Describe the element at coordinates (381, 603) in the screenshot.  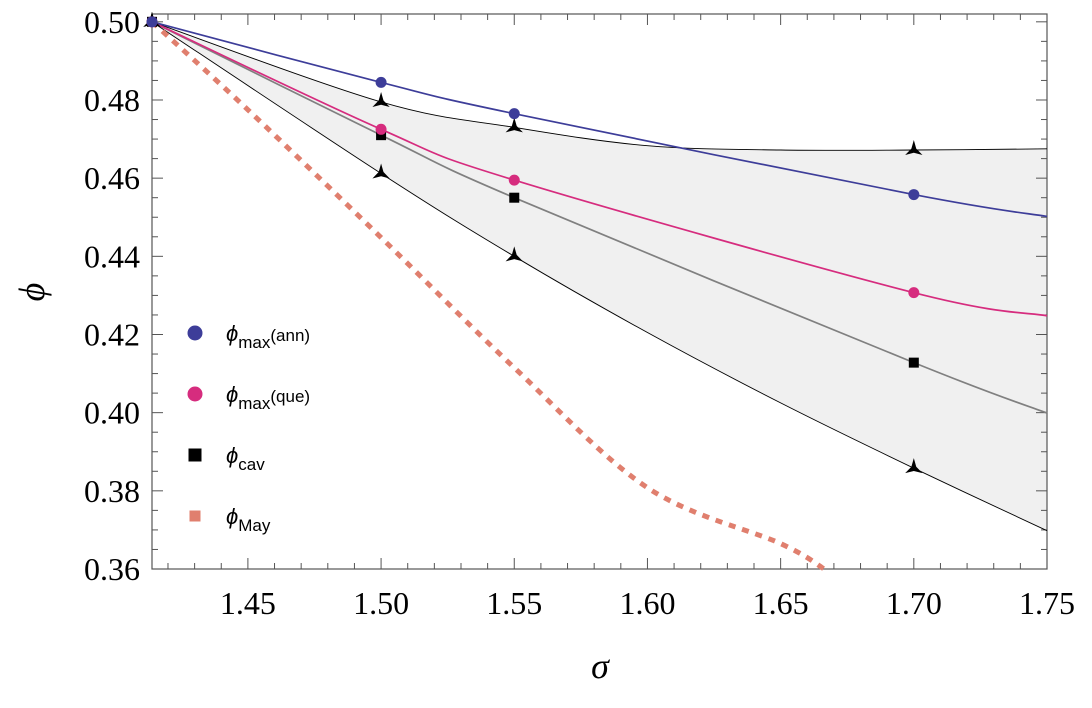
I see `x-tick-label: 1.50` at that location.